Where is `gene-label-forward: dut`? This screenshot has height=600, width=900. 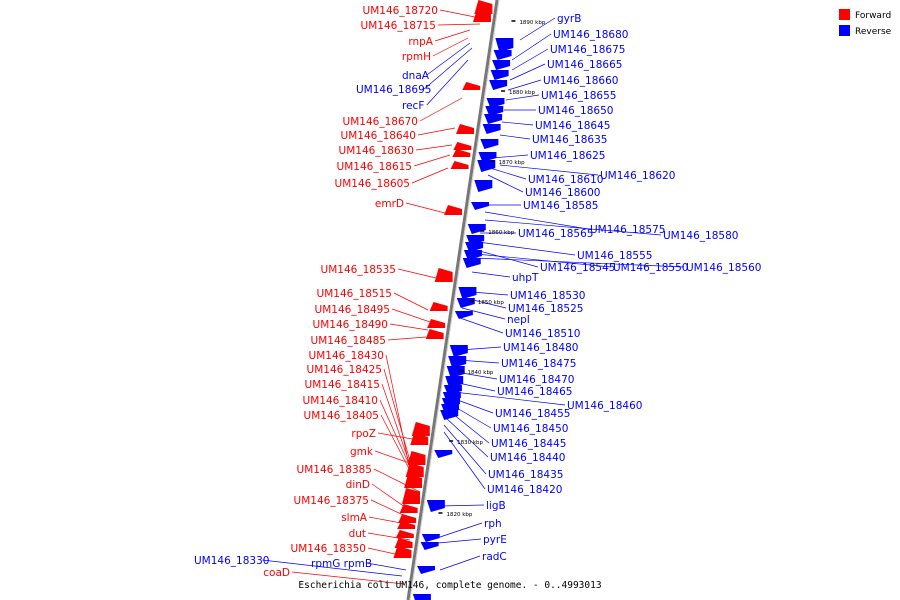 gene-label-forward: dut is located at coordinates (357, 534).